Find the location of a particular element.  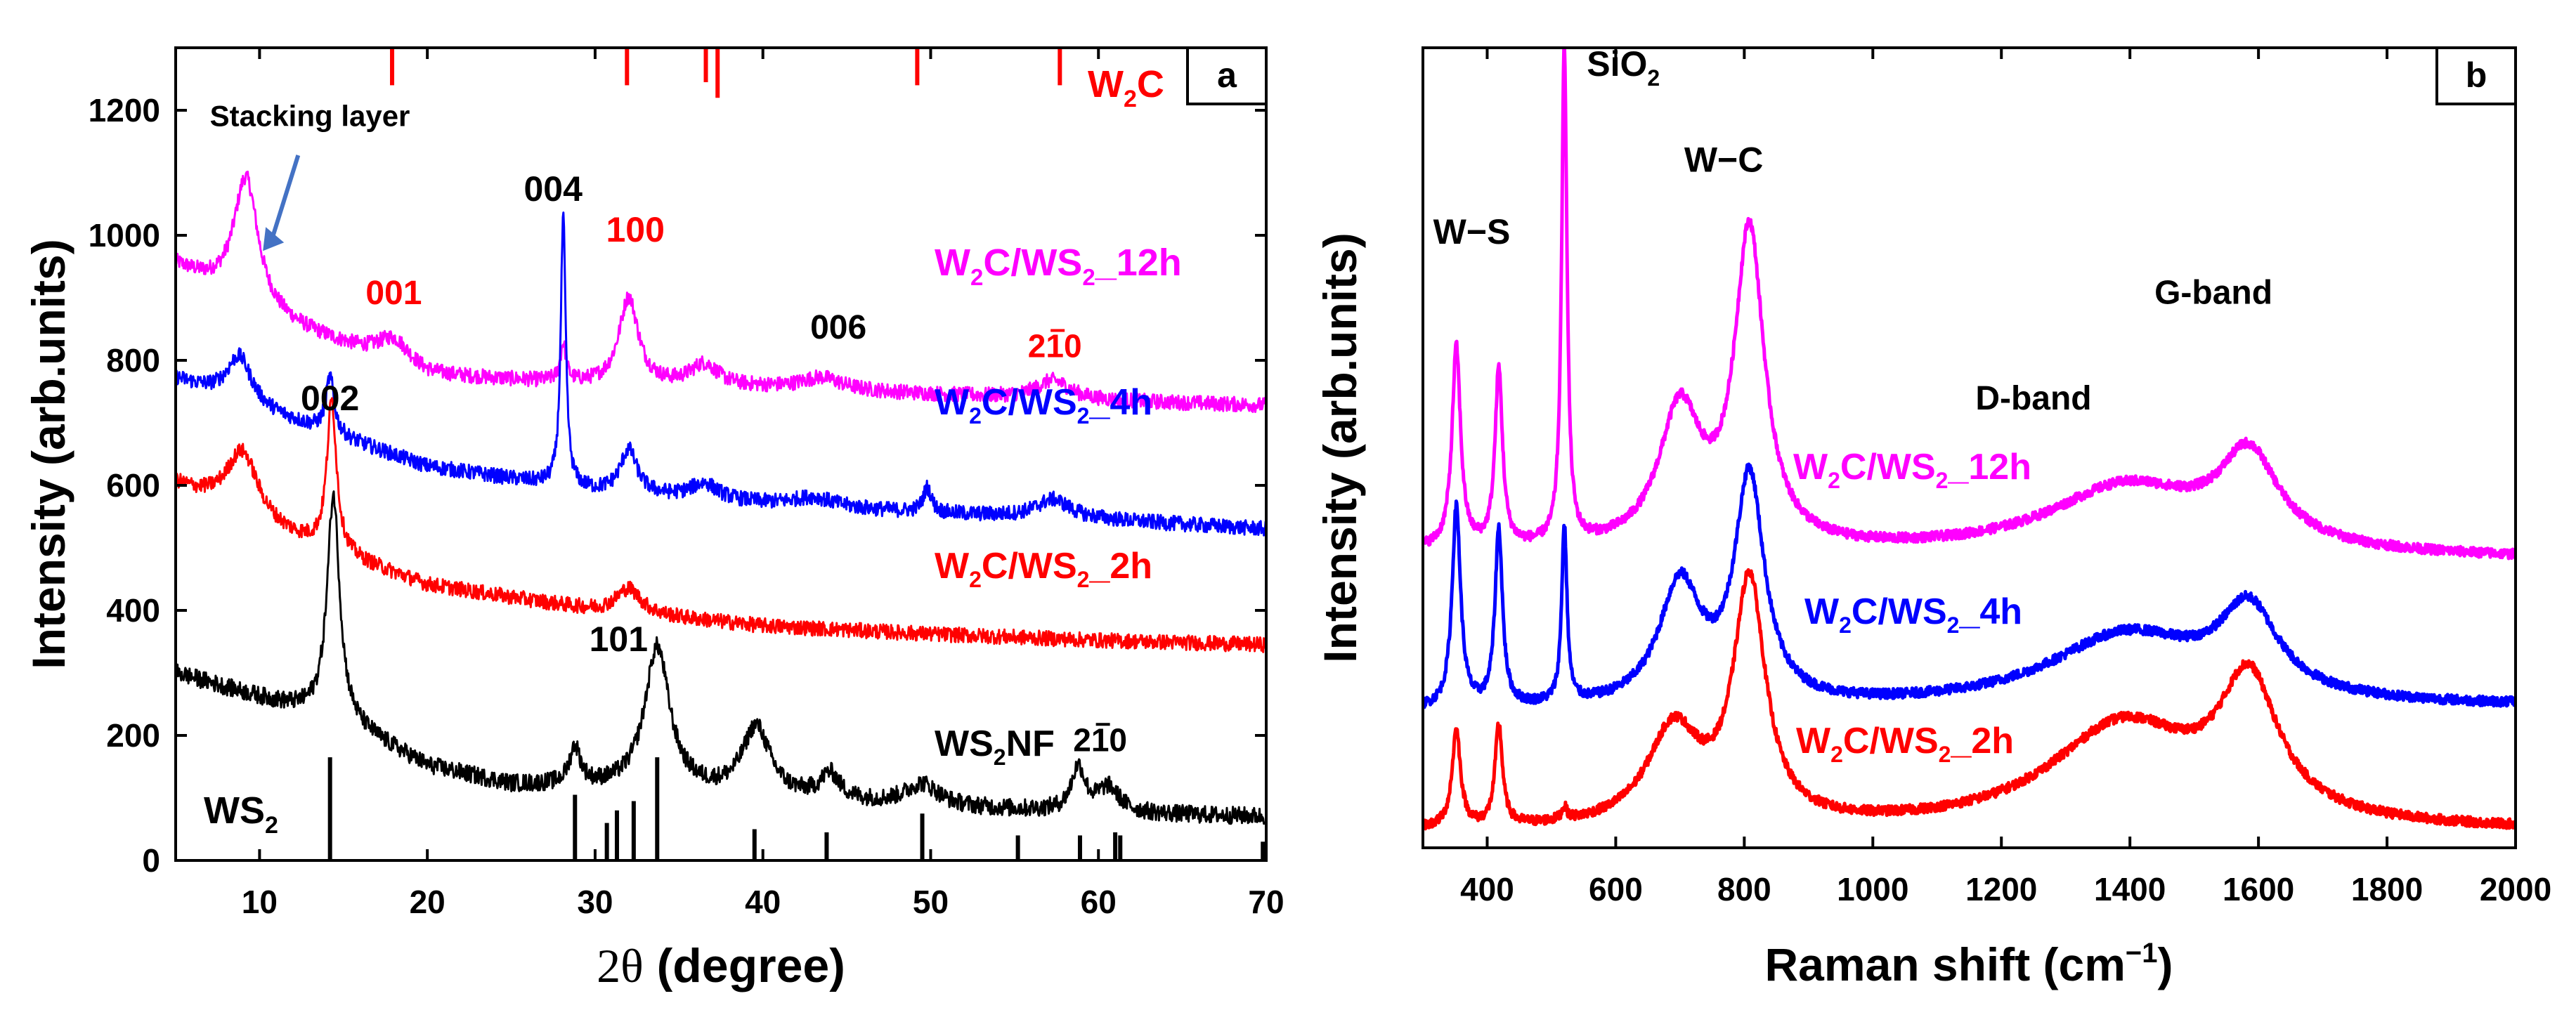

band-annotation: W−S is located at coordinates (1472, 231).